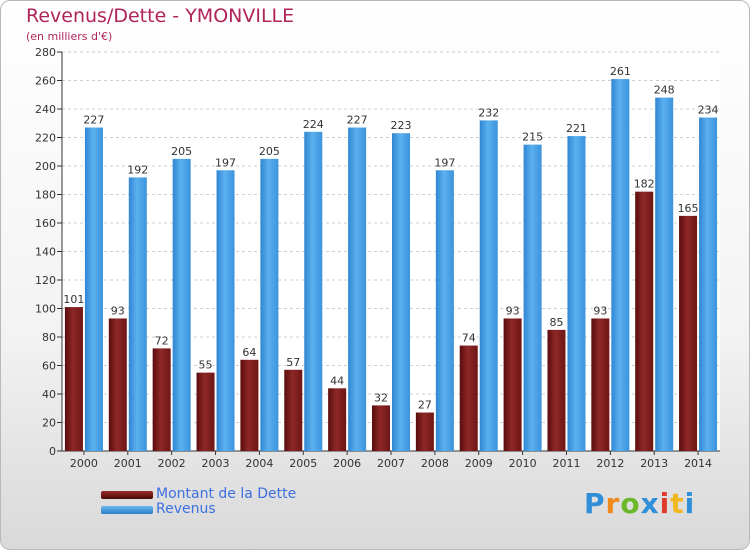 The width and height of the screenshot is (750, 550). What do you see at coordinates (313, 291) in the screenshot?
I see `bar-revenus-2005` at bounding box center [313, 291].